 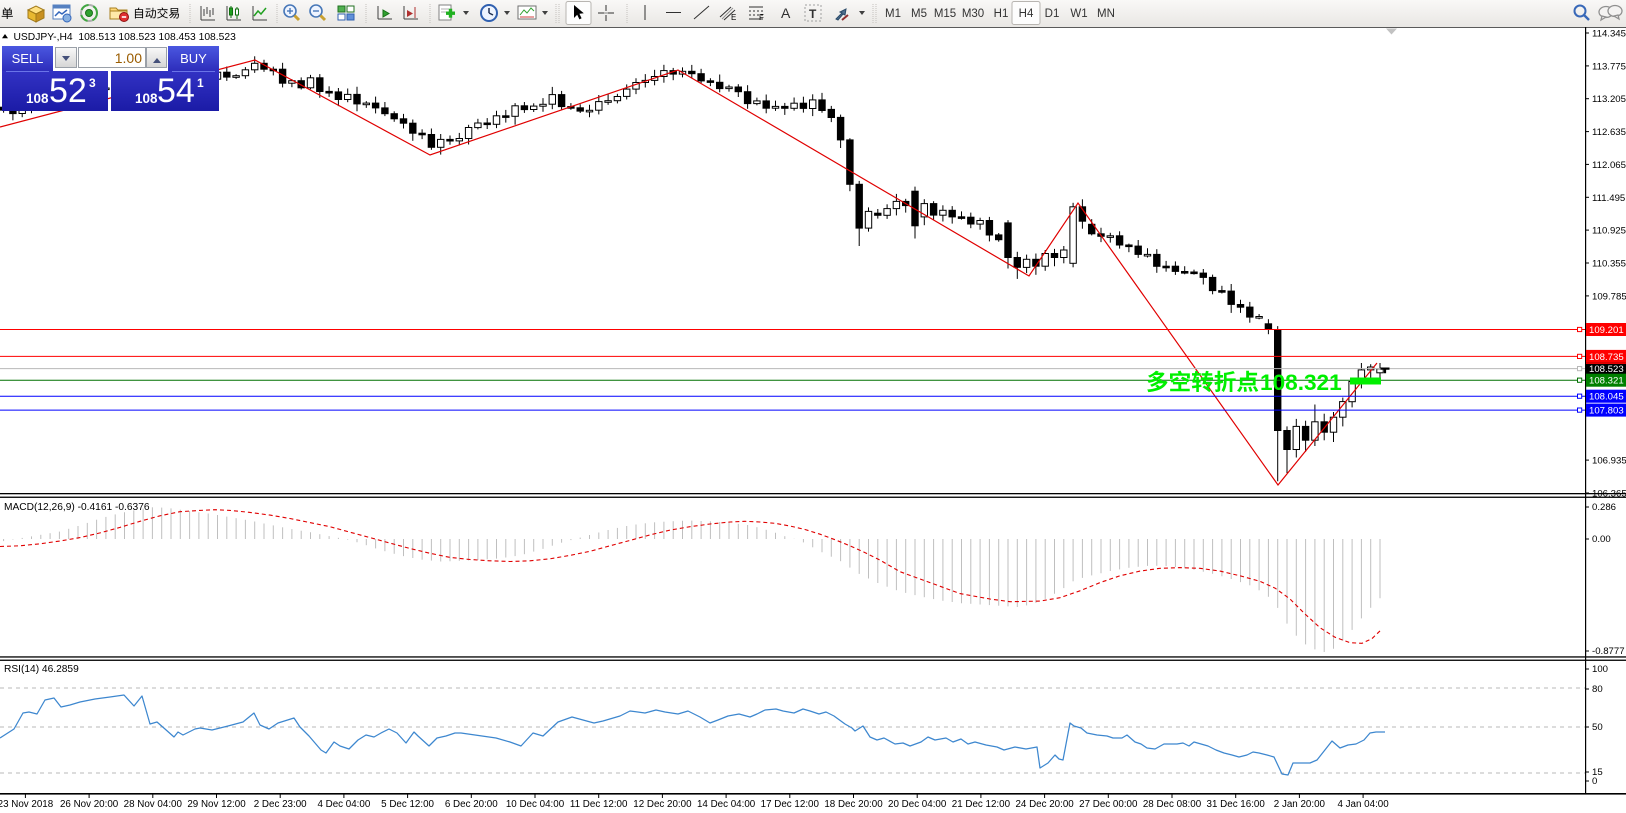 What do you see at coordinates (1597, 727) in the screenshot?
I see `svg-text: 50` at bounding box center [1597, 727].